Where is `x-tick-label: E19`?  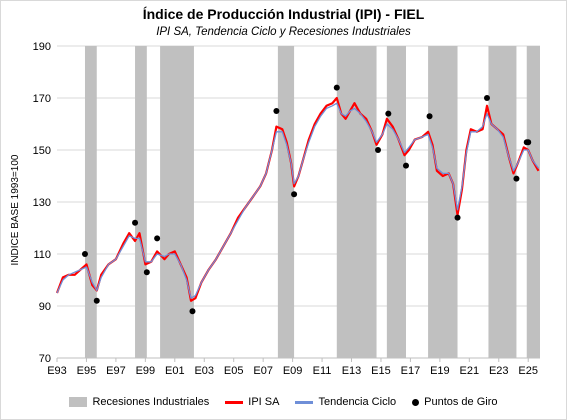
x-tick-label: E19 is located at coordinates (440, 371).